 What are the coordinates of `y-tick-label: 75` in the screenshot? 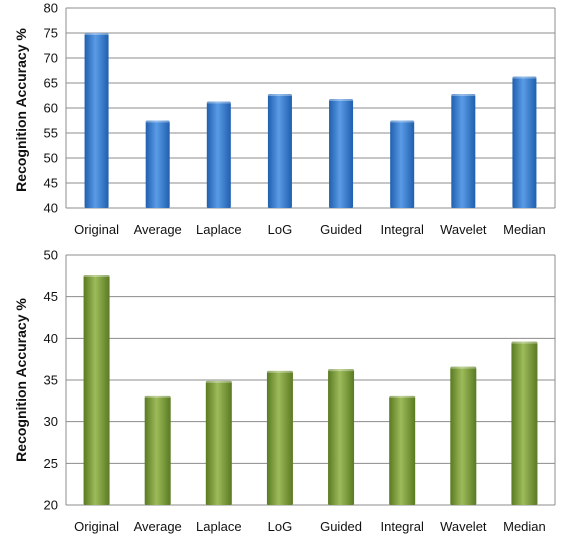 It's located at (51, 33).